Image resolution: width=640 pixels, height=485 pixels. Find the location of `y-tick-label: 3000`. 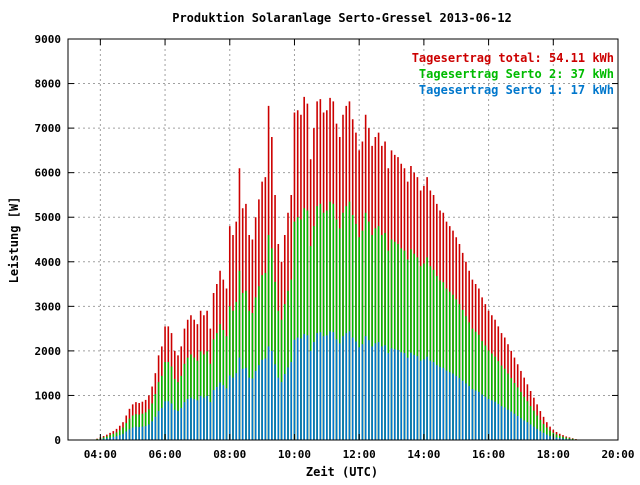

y-tick-label: 3000 is located at coordinates (48, 306).